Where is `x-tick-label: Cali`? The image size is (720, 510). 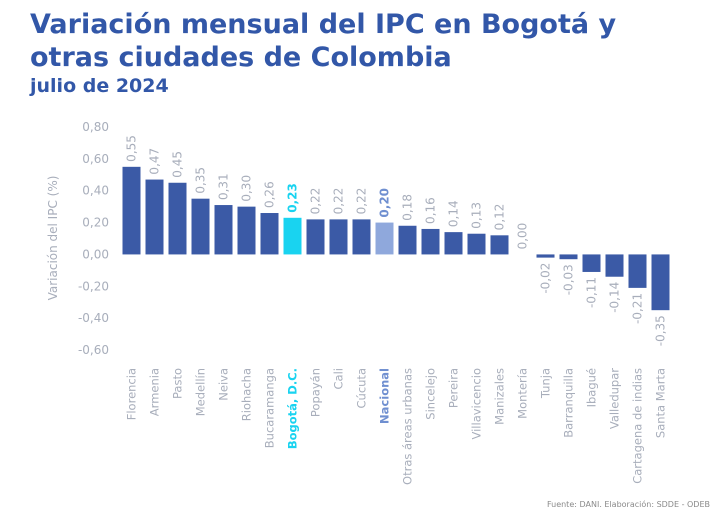
x-tick-label: Cali is located at coordinates (339, 378).